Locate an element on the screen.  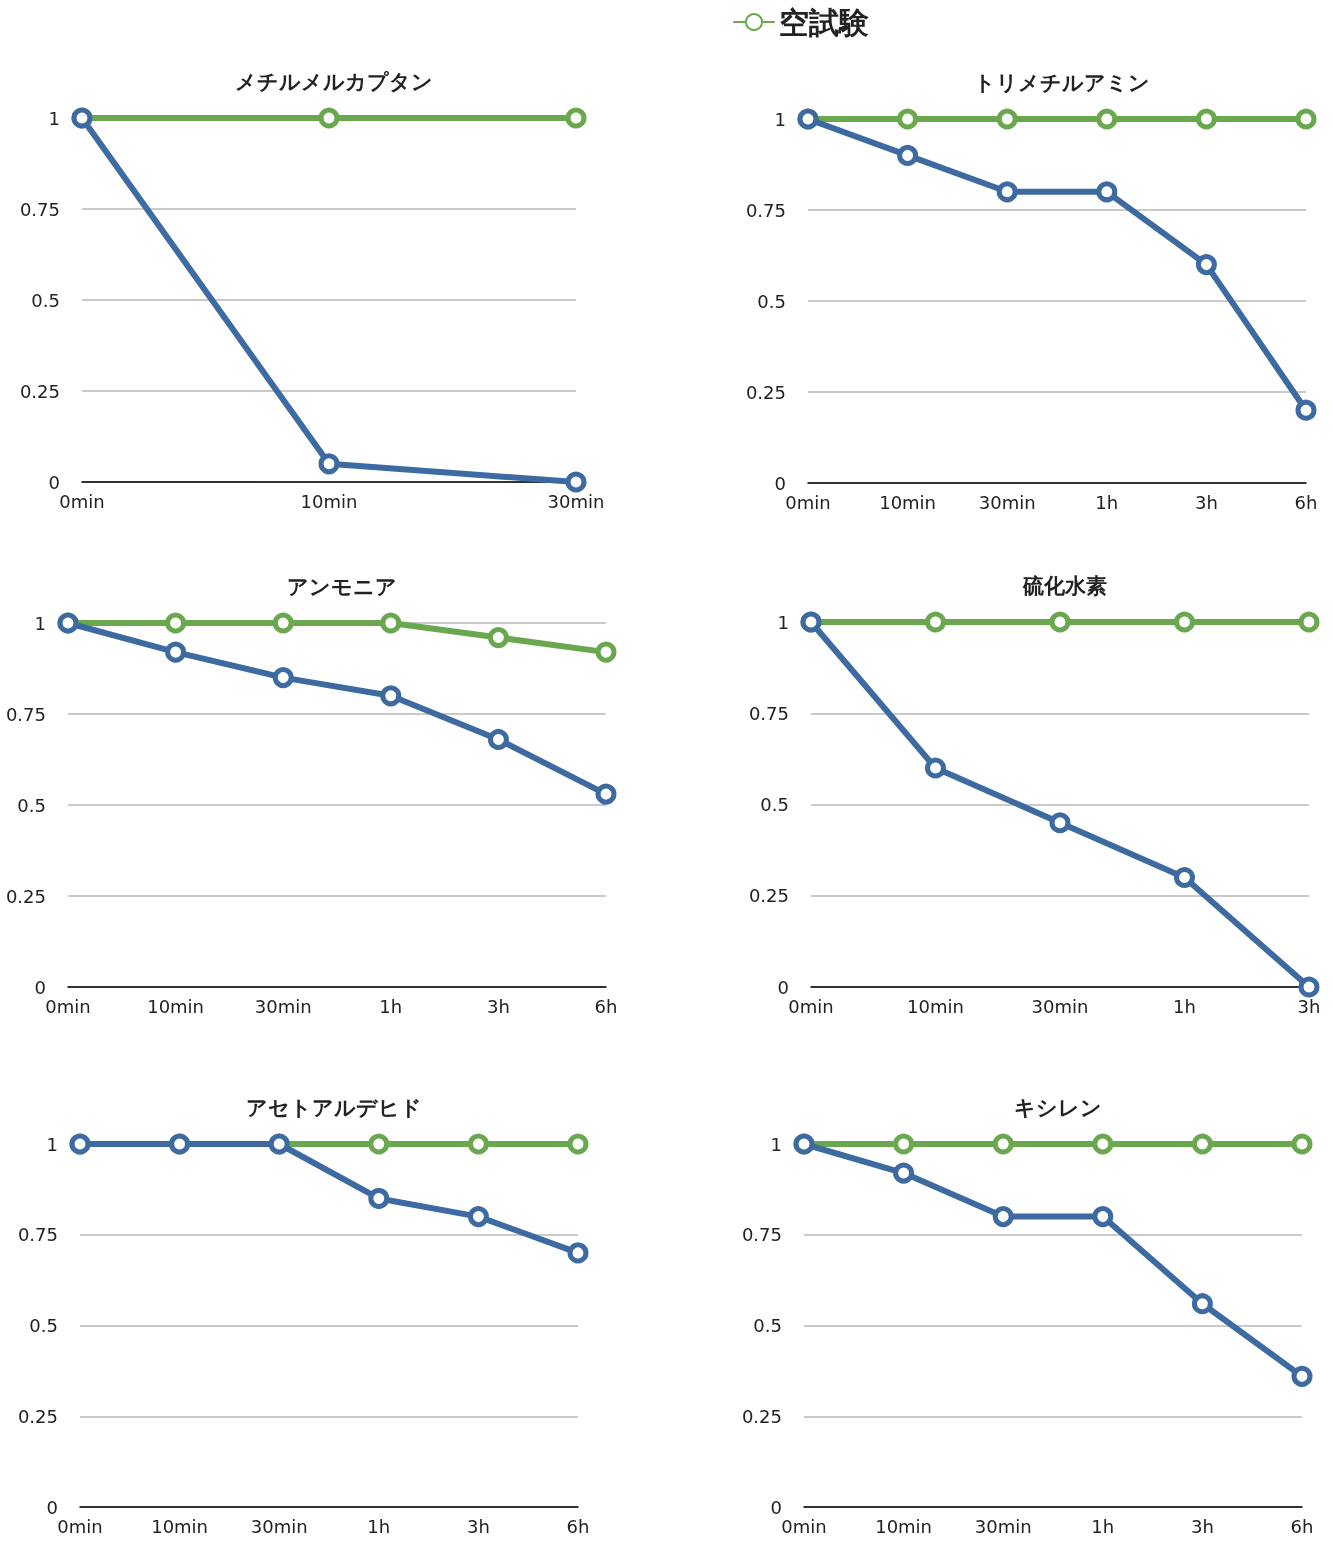
chart-title: トリメチルアミン is located at coordinates (1062, 82).